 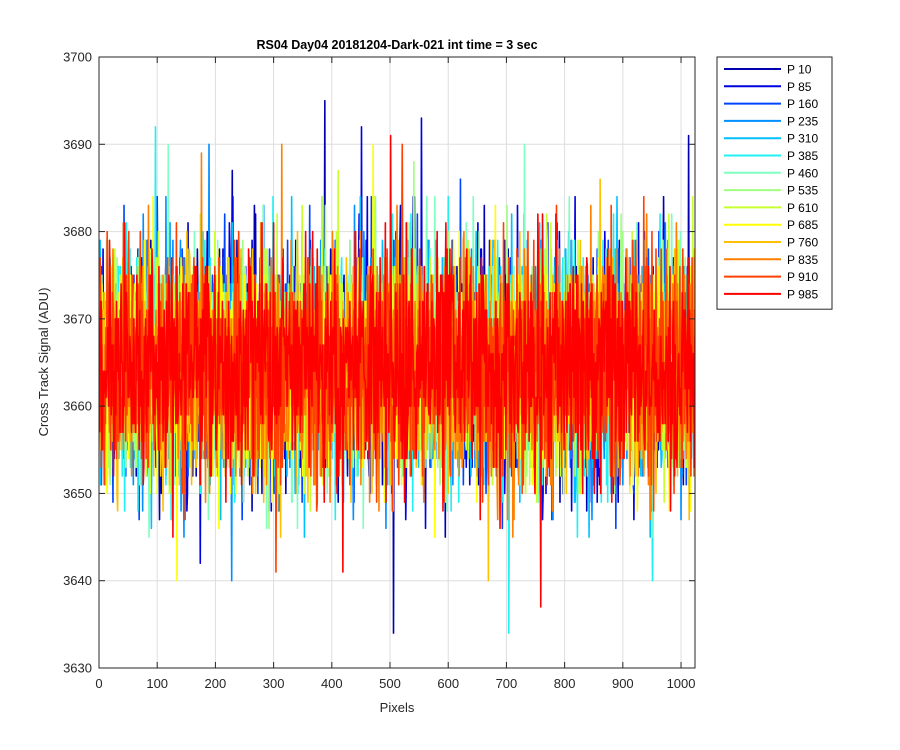 I want to click on y-tick-label: 3690, so click(x=77, y=144).